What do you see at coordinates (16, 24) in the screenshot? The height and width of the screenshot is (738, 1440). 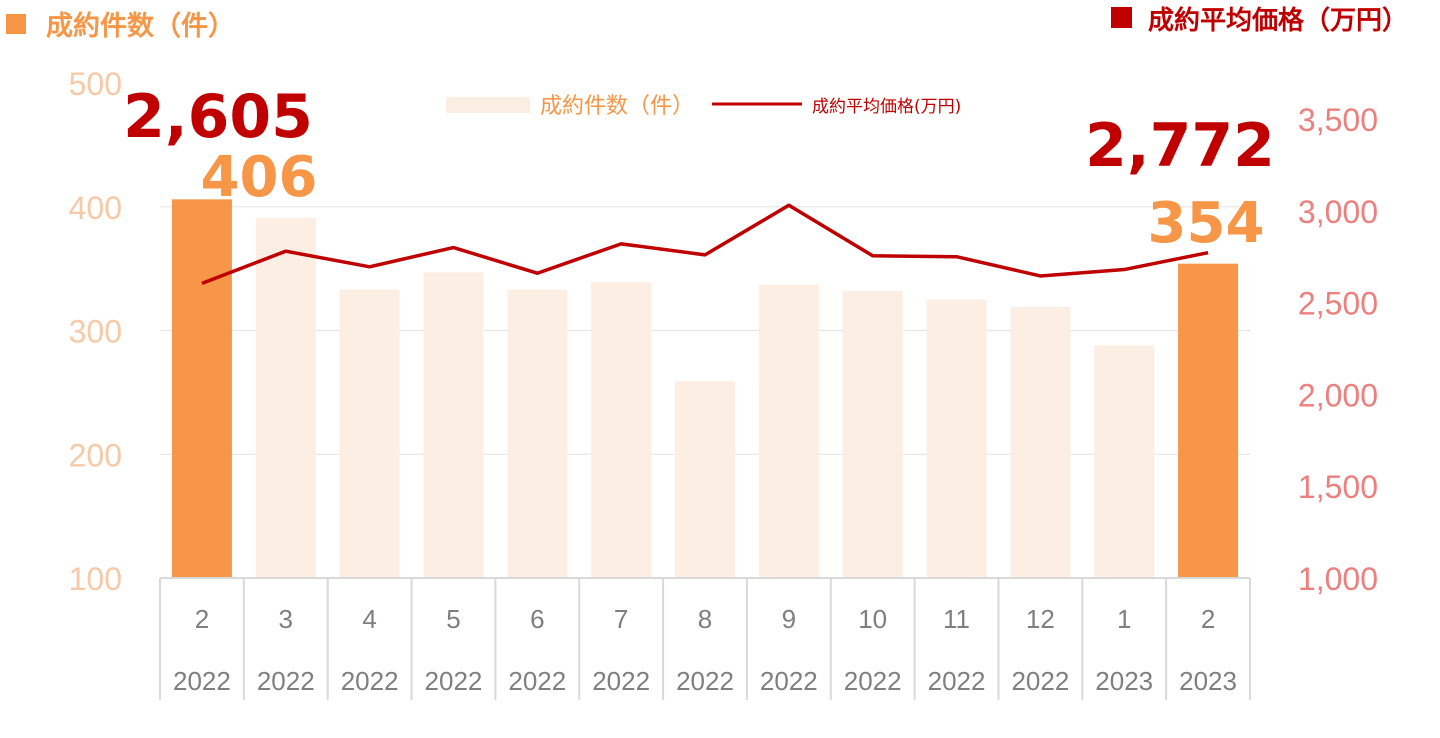 I see `left-title-square-icon` at bounding box center [16, 24].